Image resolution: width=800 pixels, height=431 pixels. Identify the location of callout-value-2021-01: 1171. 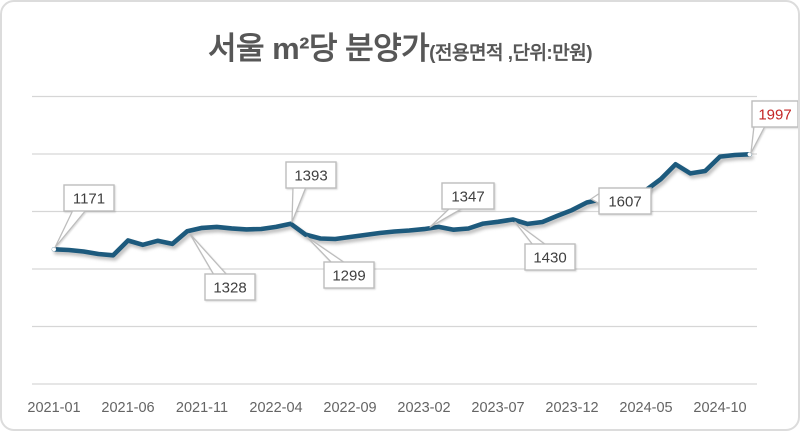
(89, 199).